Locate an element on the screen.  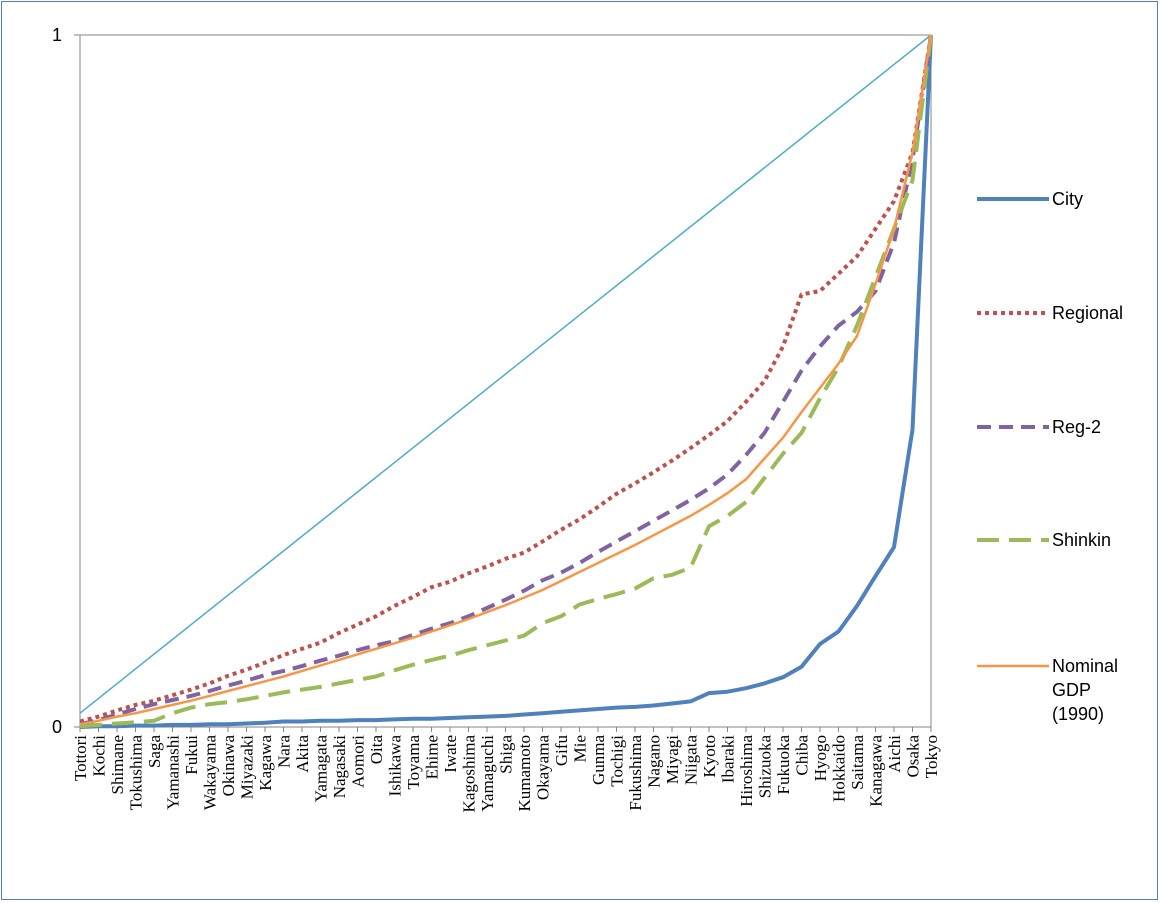
x-tick-label: Fukushima is located at coordinates (635, 773).